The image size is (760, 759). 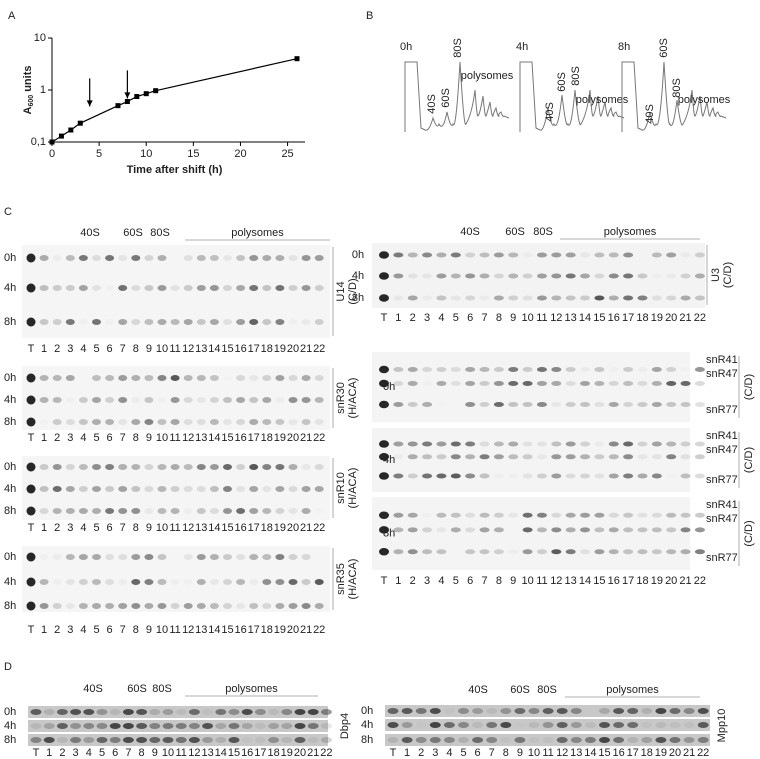 I want to click on fraction-label: 60S, so click(x=137, y=689).